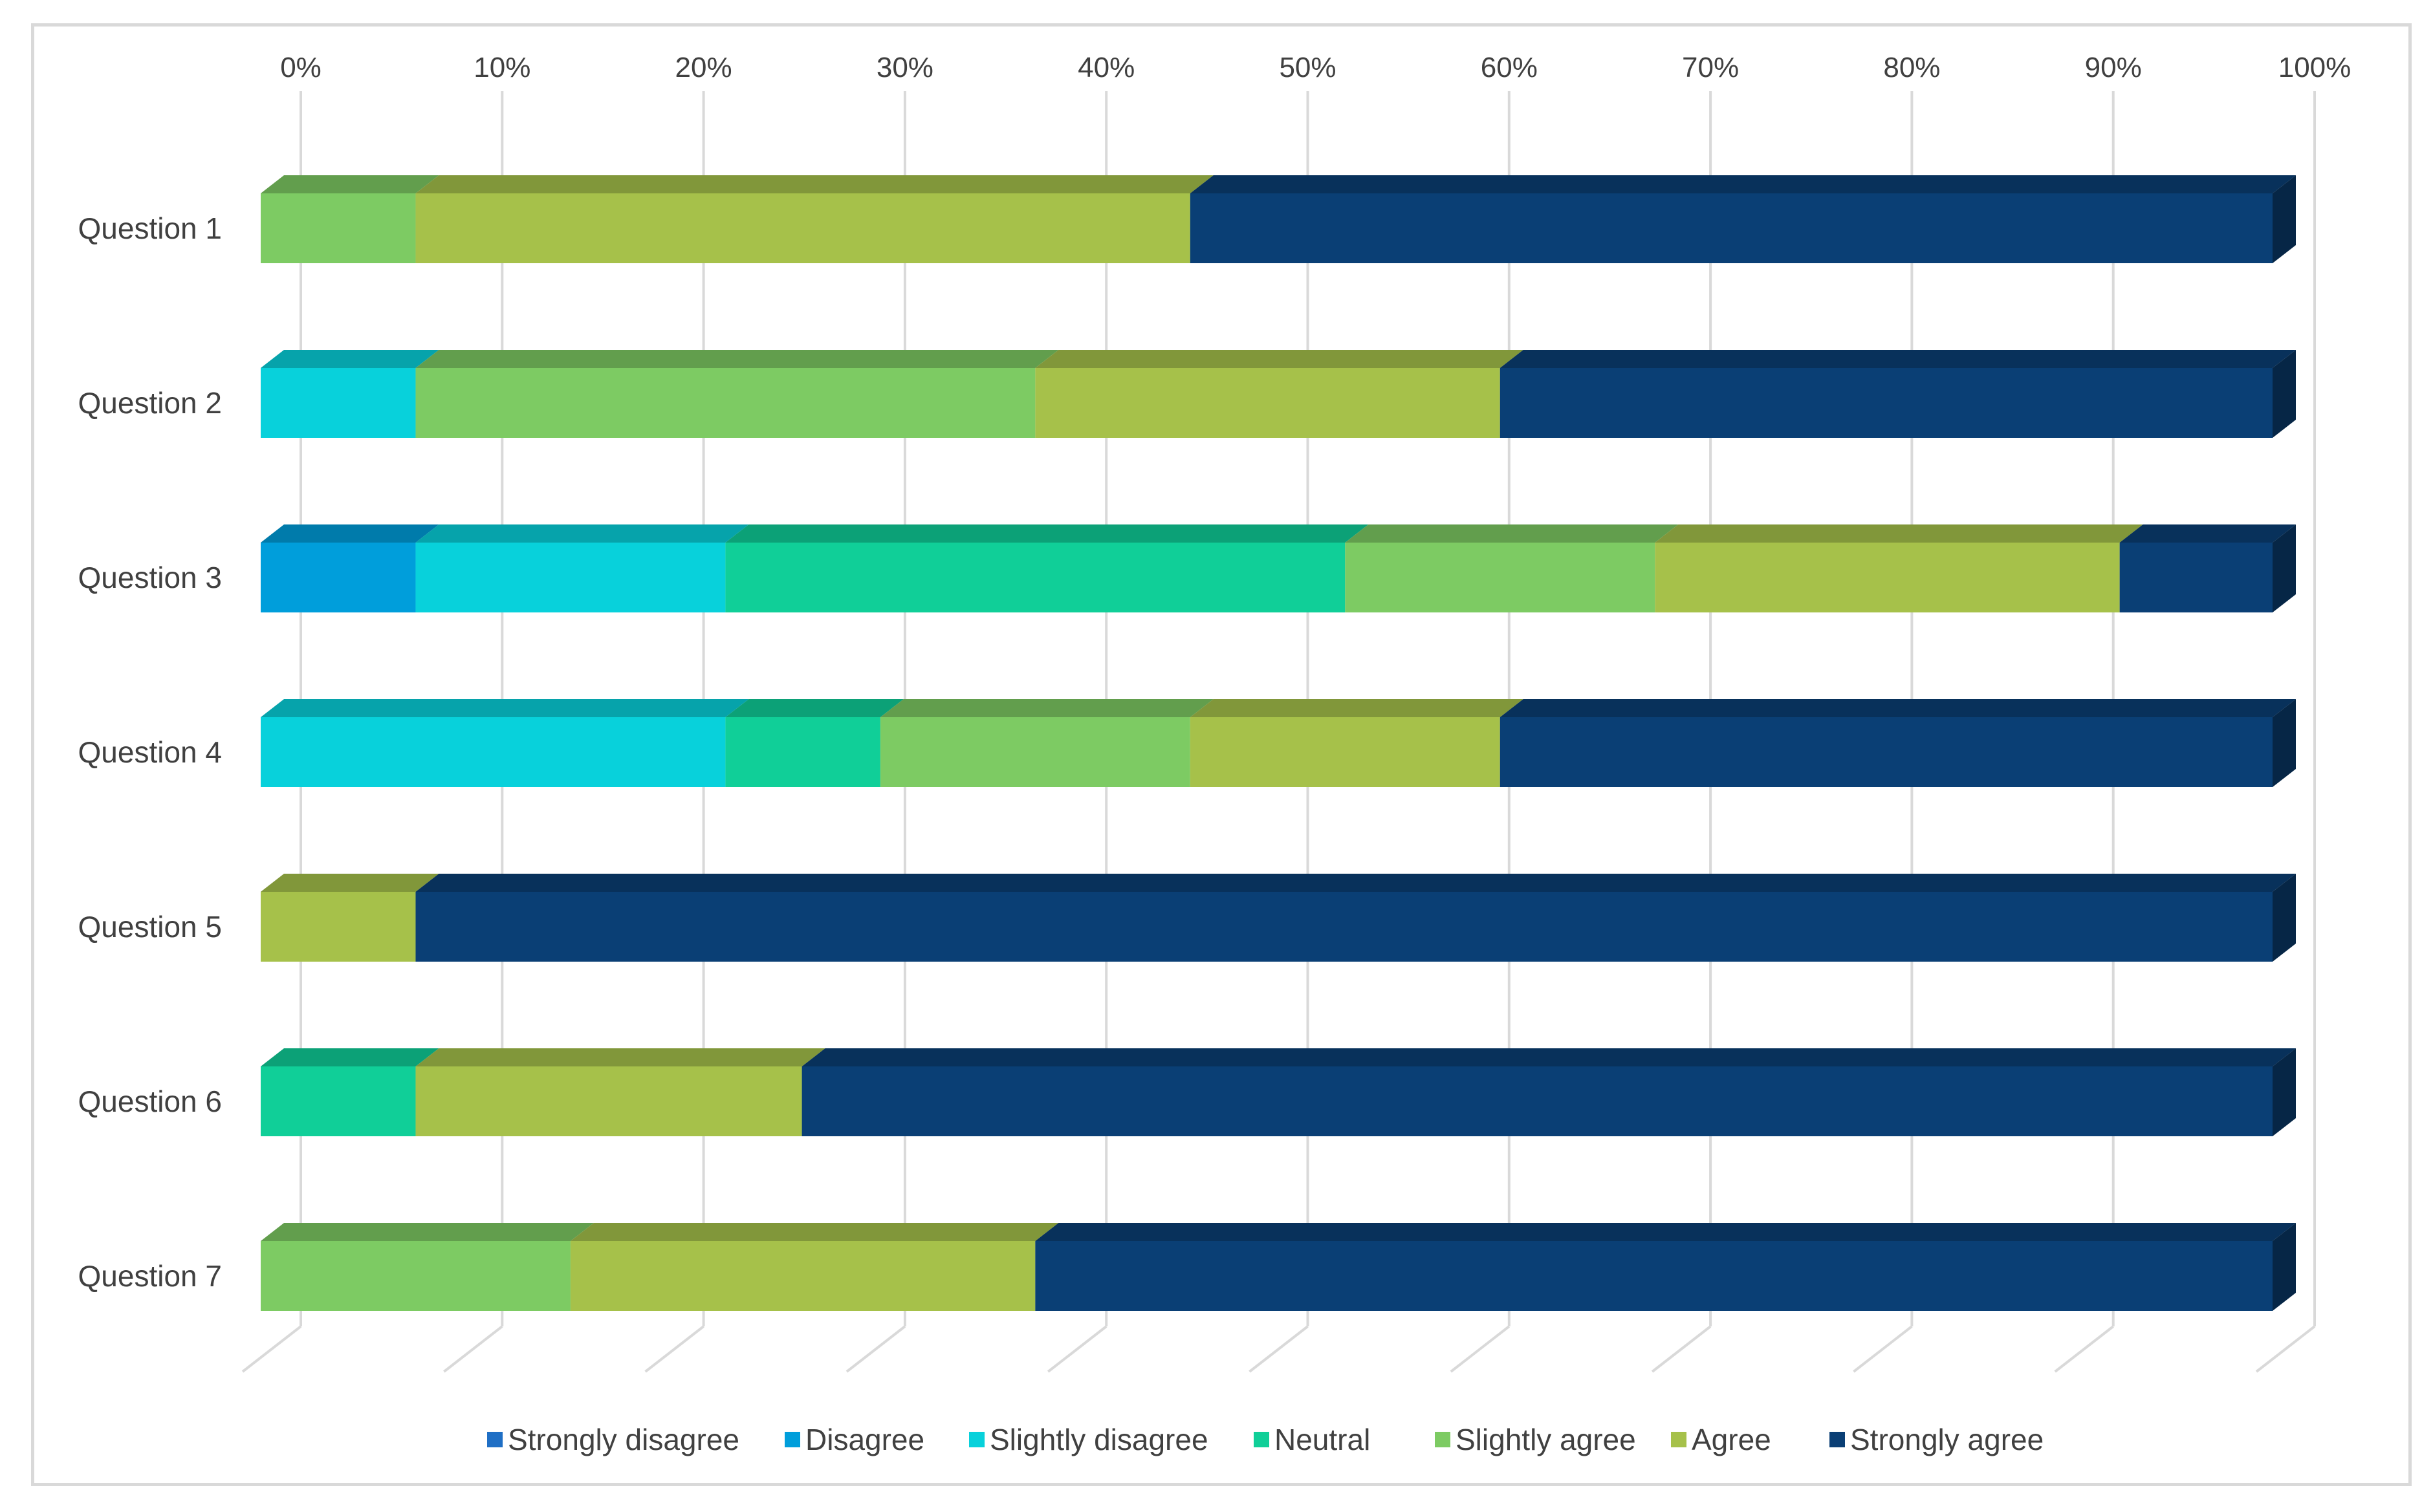 The height and width of the screenshot is (1512, 2433). I want to click on category-label: Question 2, so click(150, 403).